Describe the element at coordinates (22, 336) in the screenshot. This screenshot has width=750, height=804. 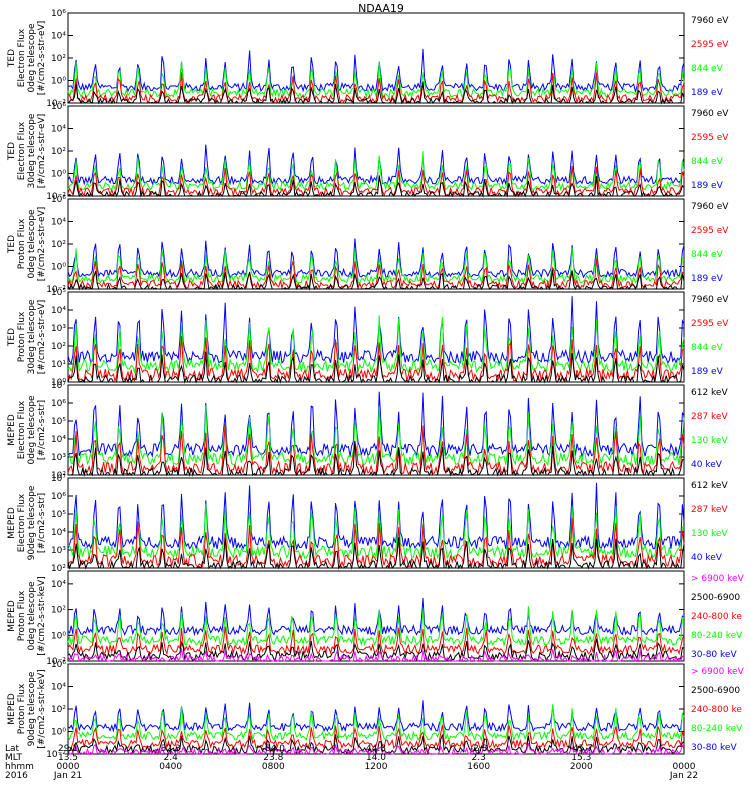
I see `y-axis-label-line: Proton Flux` at that location.